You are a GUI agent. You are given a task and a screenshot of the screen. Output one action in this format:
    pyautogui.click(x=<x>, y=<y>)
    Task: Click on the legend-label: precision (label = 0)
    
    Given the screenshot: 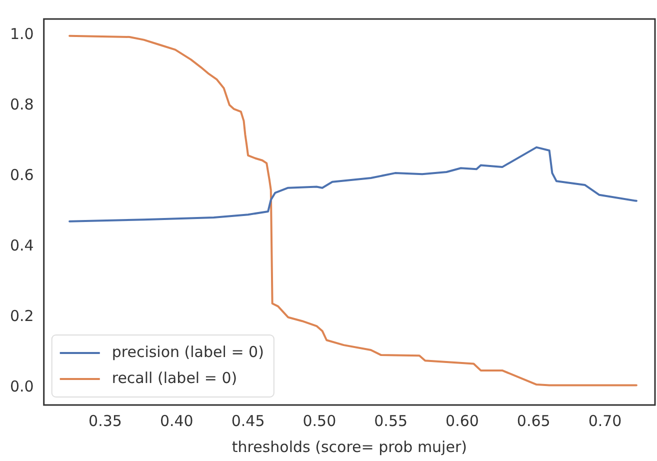 What is the action you would take?
    pyautogui.click(x=188, y=351)
    